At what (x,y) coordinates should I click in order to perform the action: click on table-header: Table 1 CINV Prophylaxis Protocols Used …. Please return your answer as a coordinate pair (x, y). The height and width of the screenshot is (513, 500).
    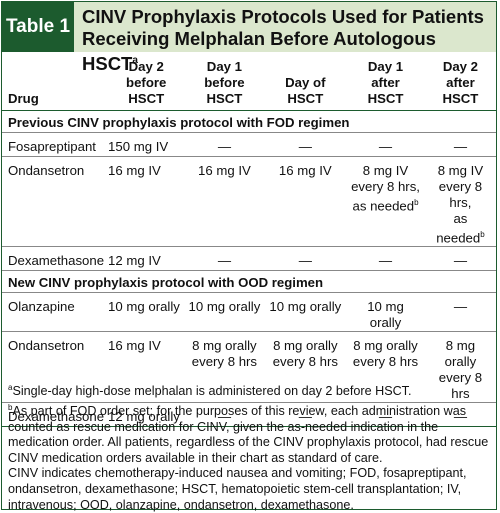
    Looking at the image, I should click on (249, 38).